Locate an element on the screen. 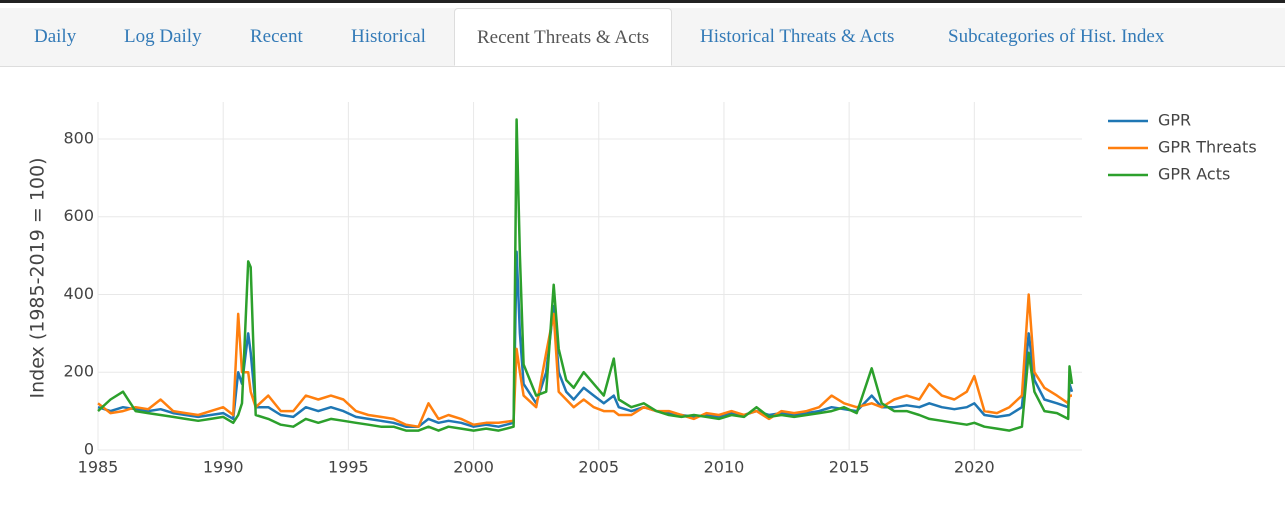  tab: Daily is located at coordinates (55, 36).